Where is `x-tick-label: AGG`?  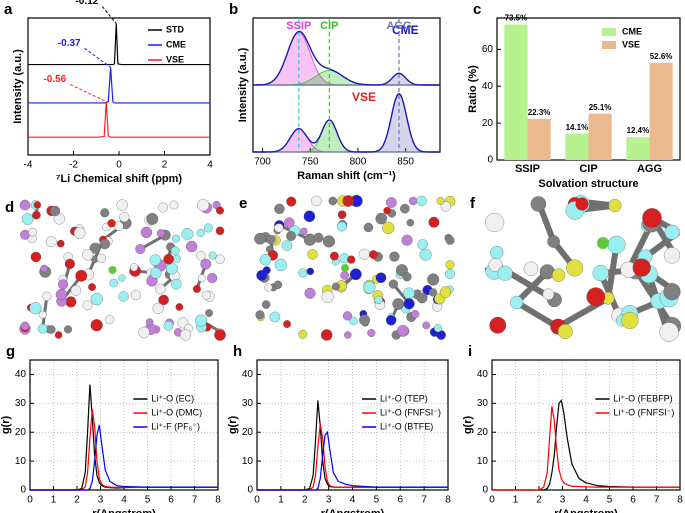
x-tick-label: AGG is located at coordinates (649, 169).